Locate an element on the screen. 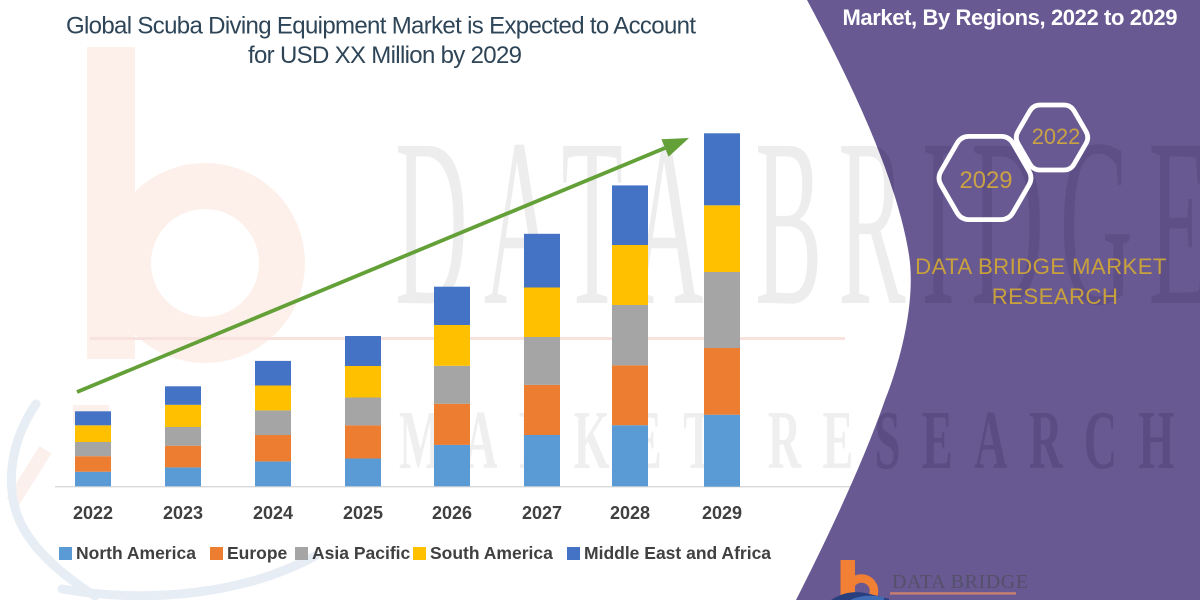 This screenshot has width=1200, height=600. svg-text: Middle East and Africa is located at coordinates (677, 553).